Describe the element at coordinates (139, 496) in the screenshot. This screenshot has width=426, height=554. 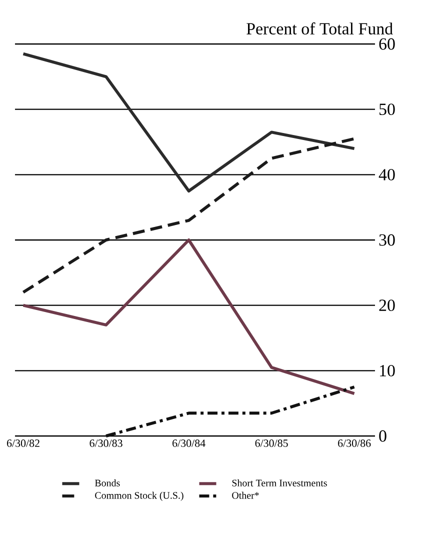
I see `legend-label: Common Stock (U.S.)` at that location.